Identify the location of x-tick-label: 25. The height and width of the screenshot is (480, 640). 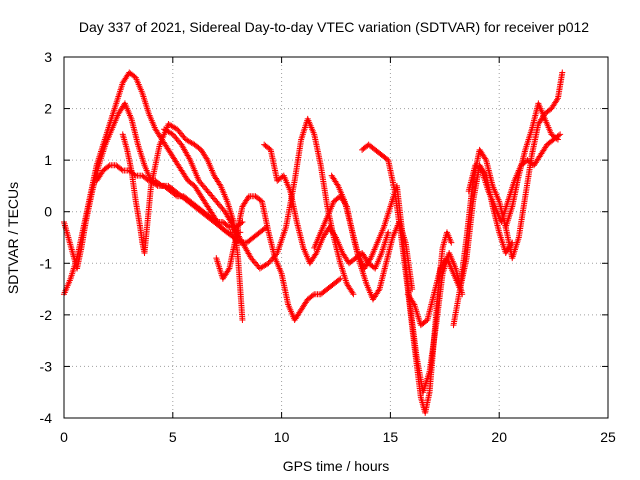
(608, 437).